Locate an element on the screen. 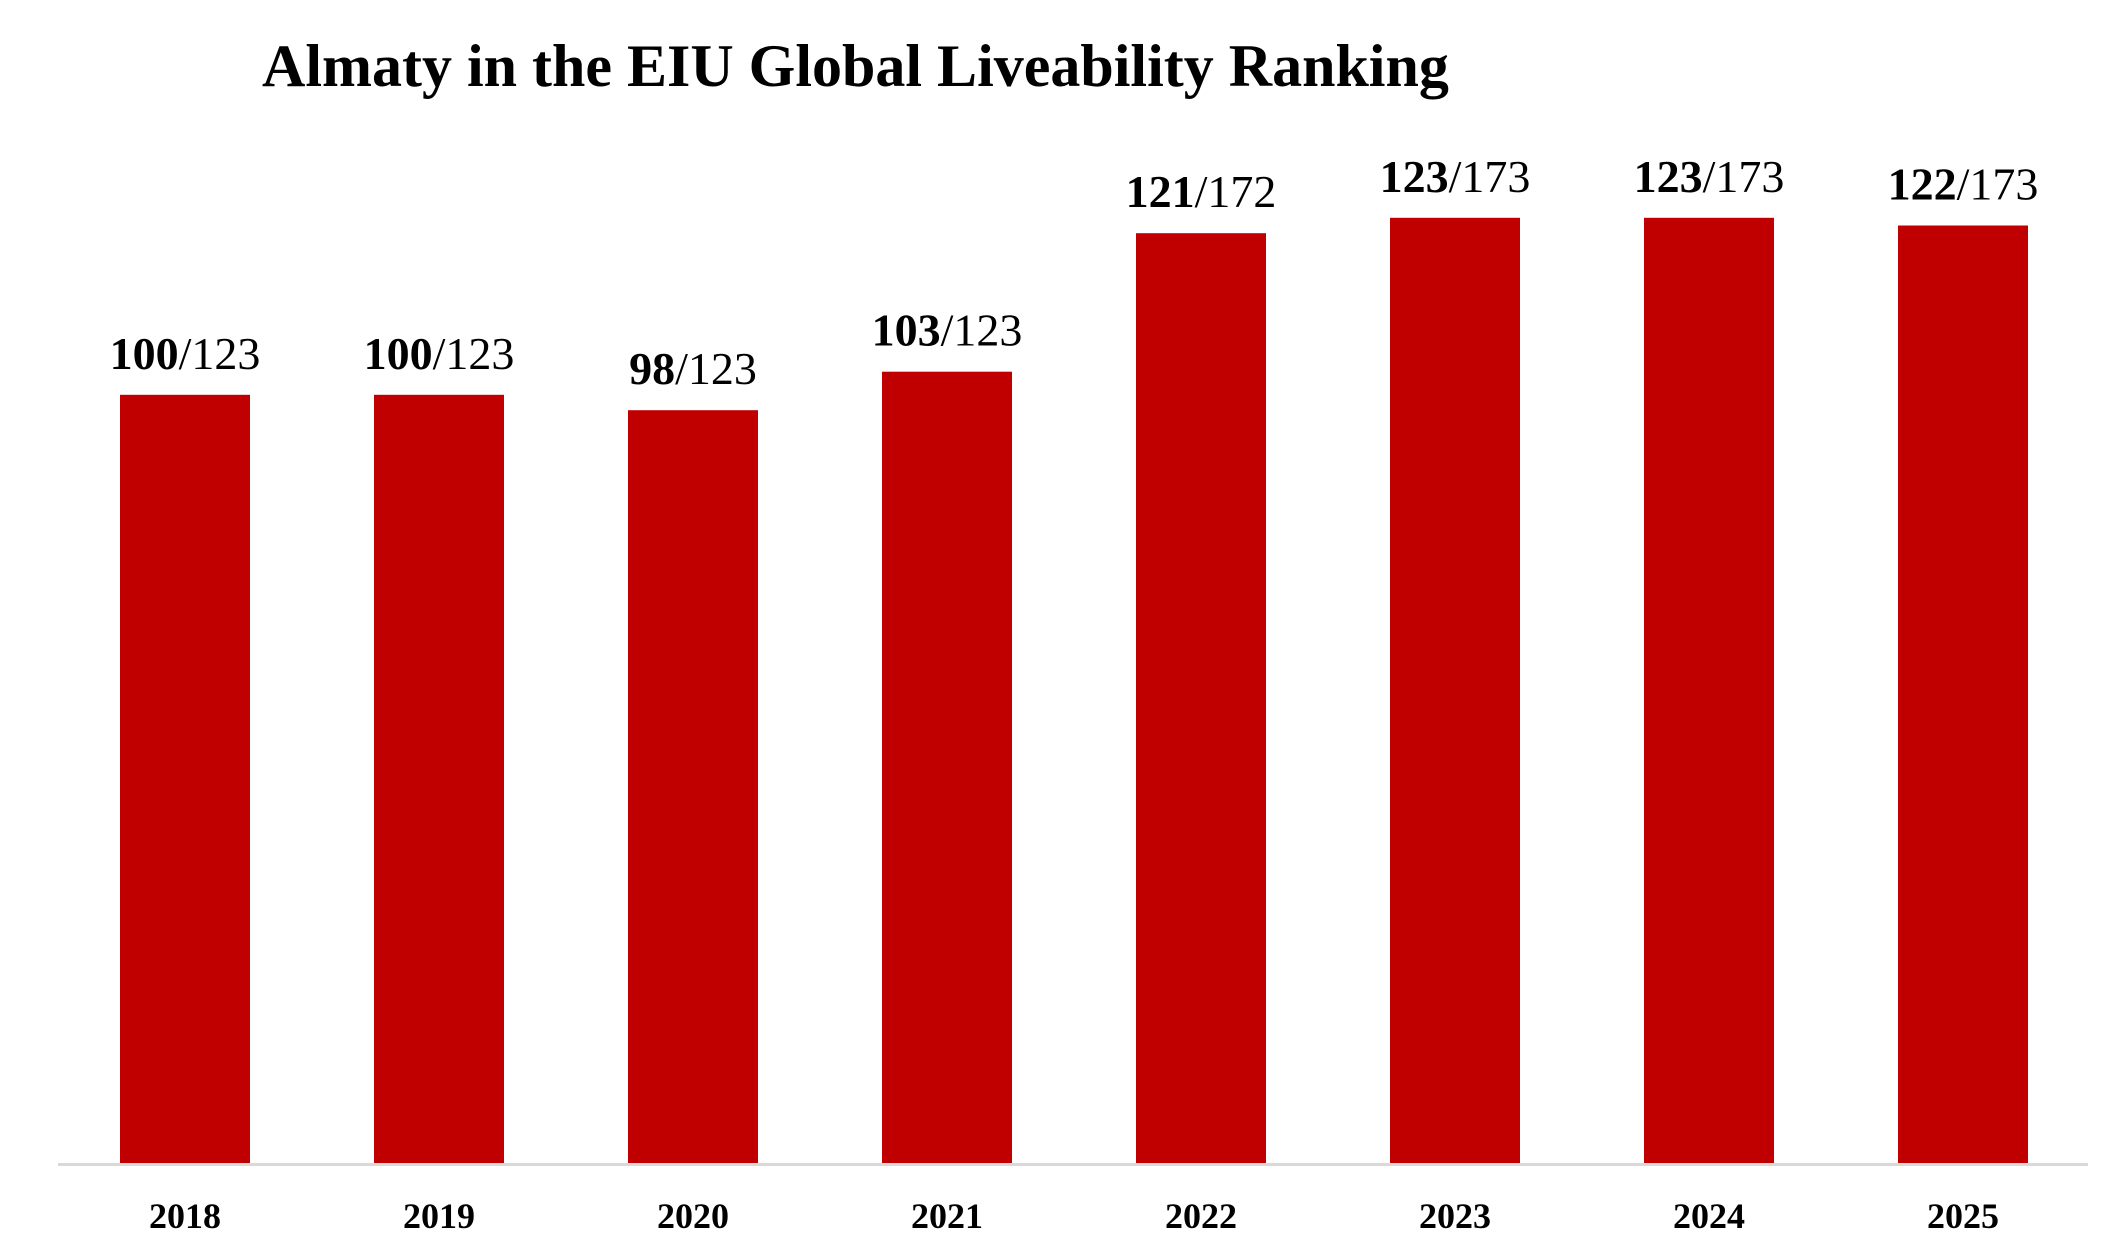  bar-2020 is located at coordinates (693, 787).